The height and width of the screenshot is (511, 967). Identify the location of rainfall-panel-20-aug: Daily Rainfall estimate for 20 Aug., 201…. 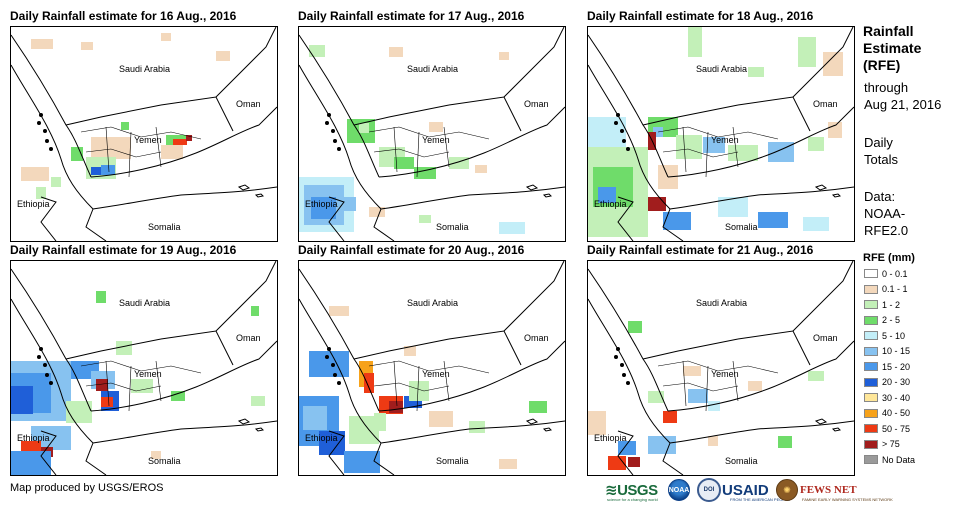
(438, 363).